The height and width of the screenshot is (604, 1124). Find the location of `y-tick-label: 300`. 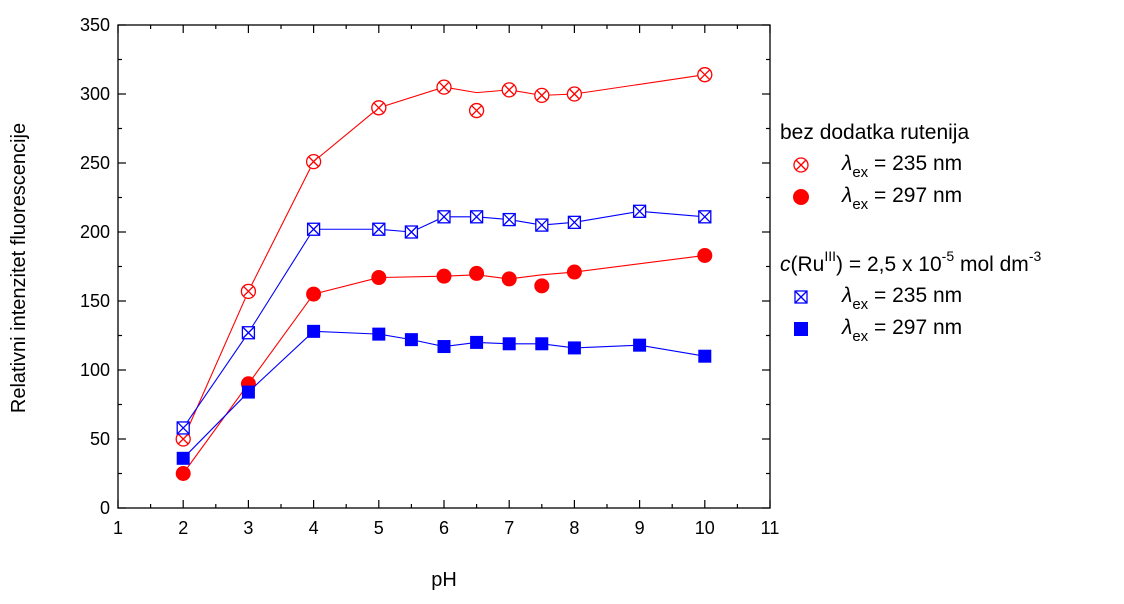

y-tick-label: 300 is located at coordinates (95, 94).